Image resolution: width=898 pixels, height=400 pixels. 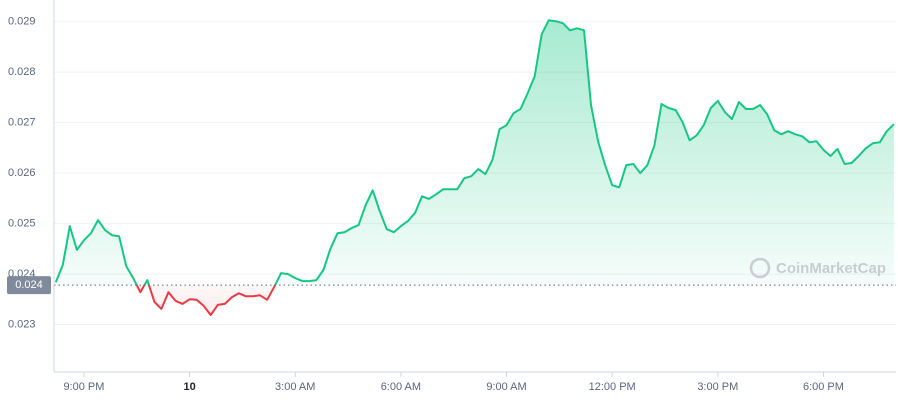 I want to click on y-tick-label: 0.025, so click(x=22, y=224).